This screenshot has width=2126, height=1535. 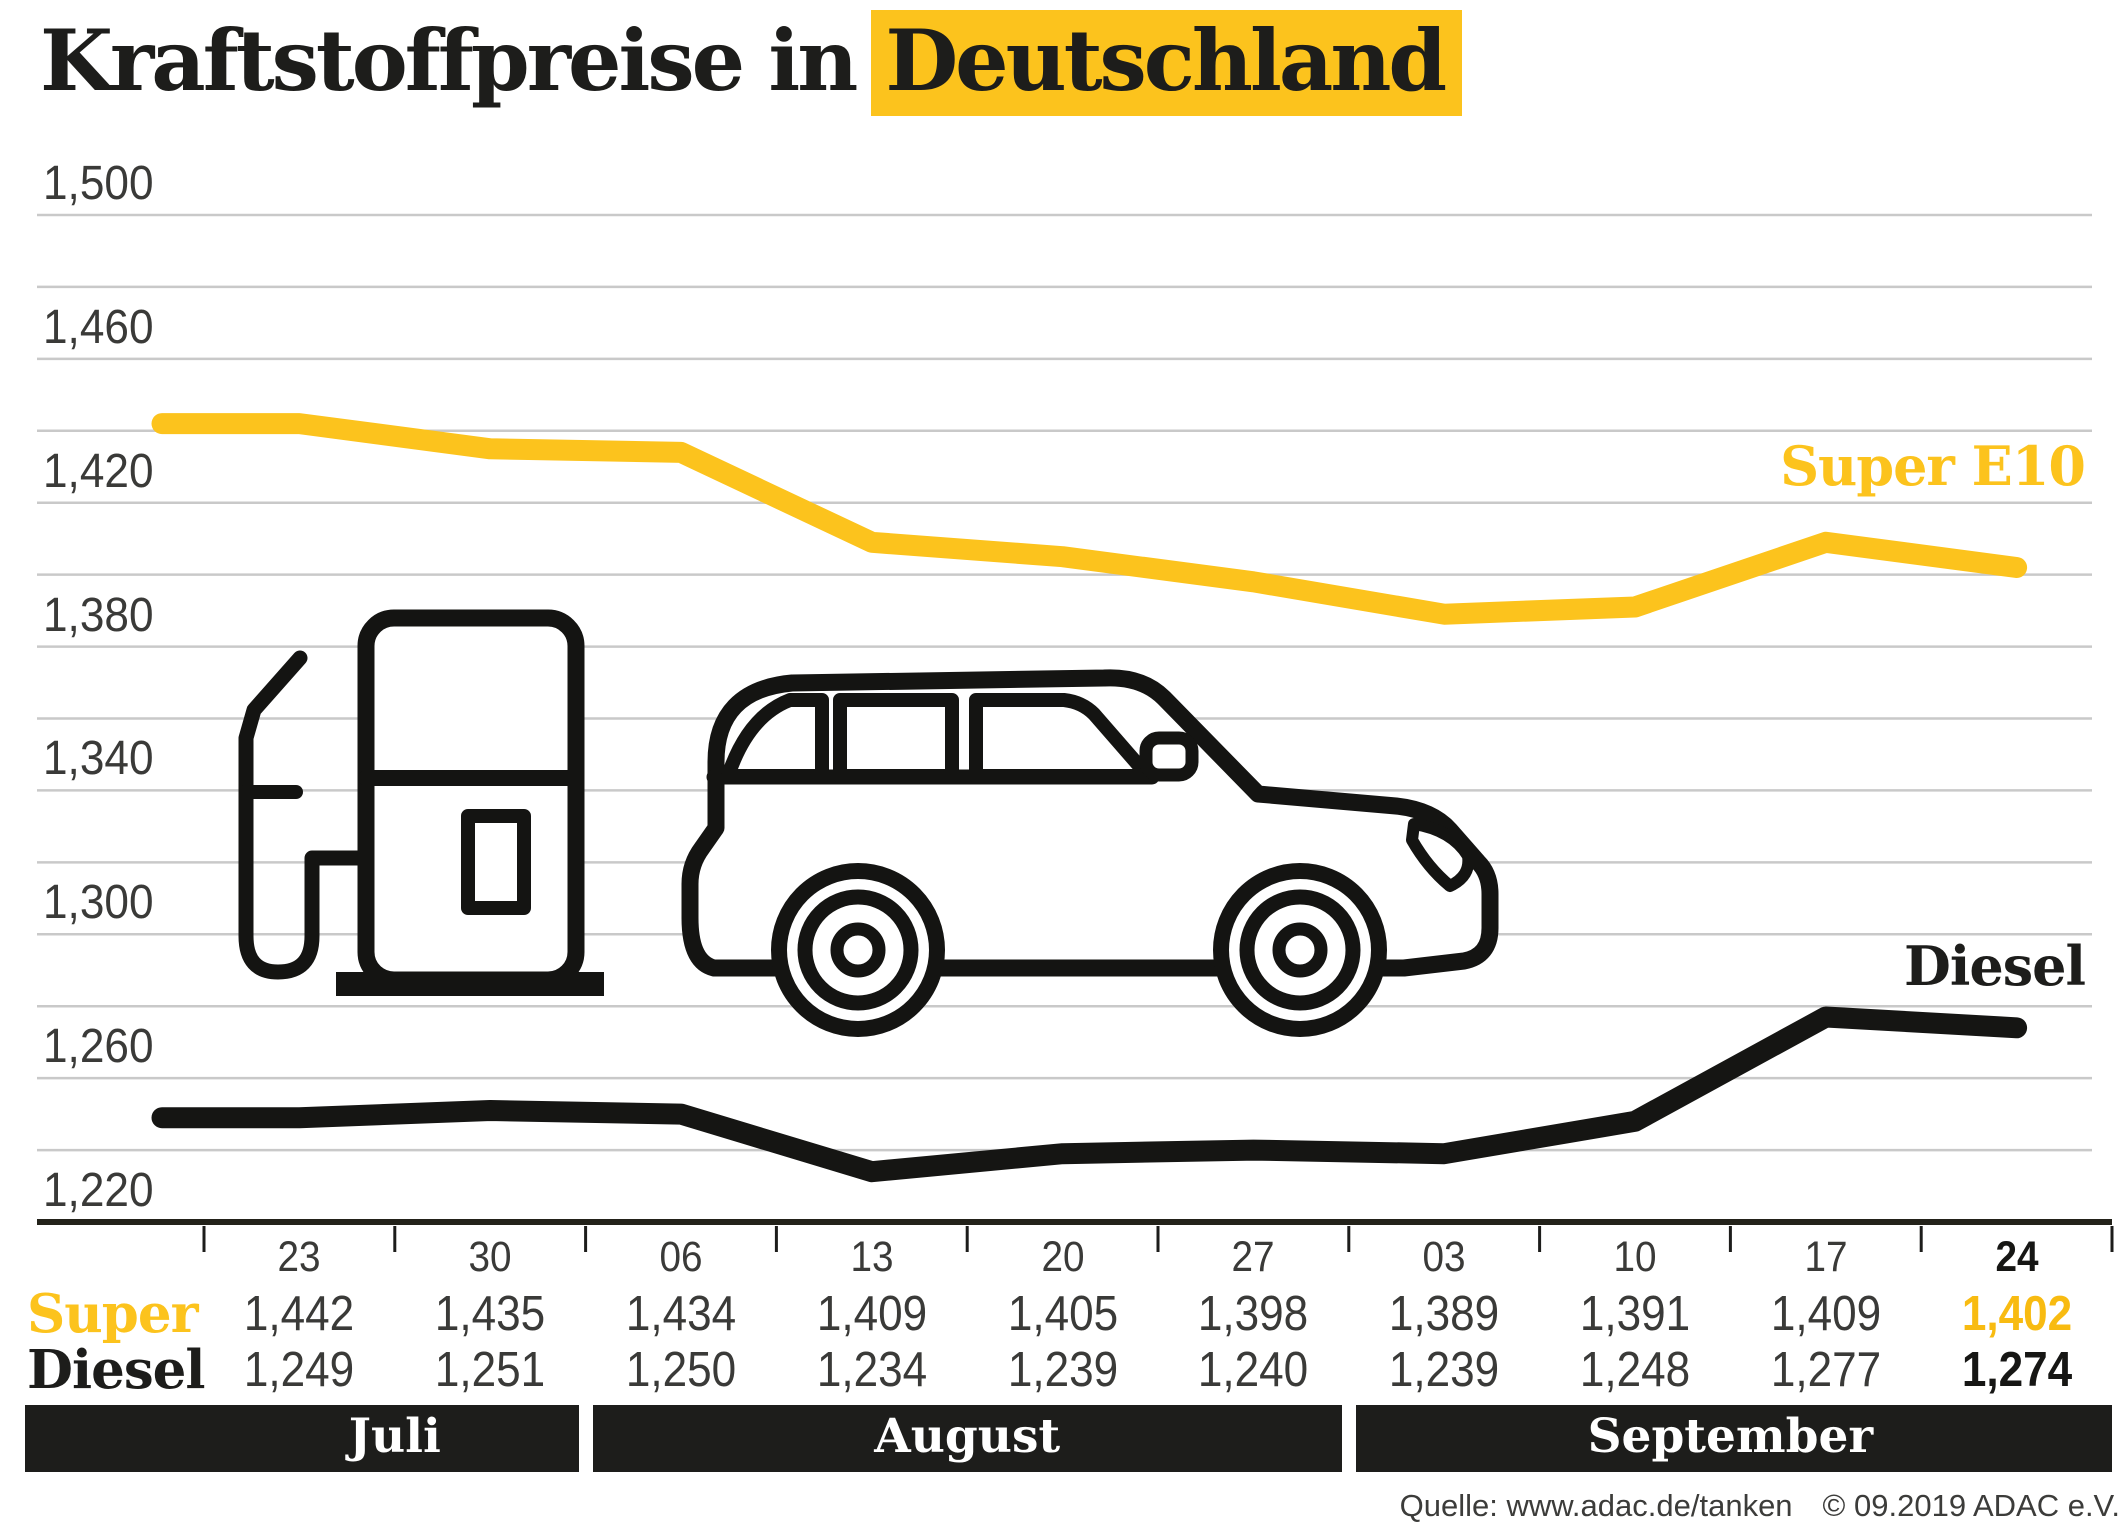 I want to click on diesel-value: 1,240, so click(x=1253, y=1370).